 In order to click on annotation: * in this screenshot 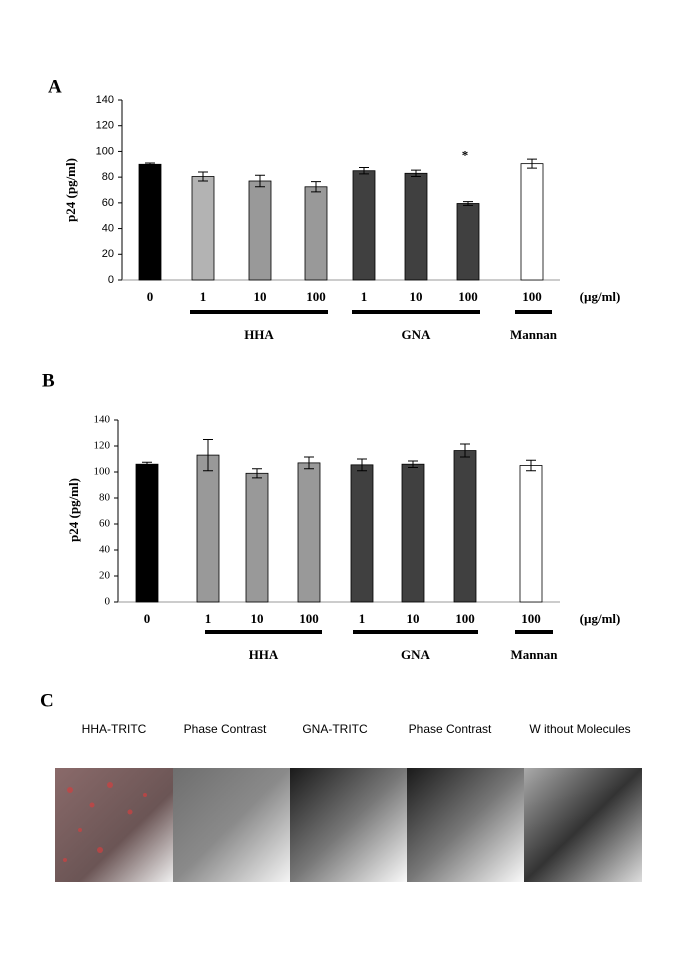, I will do `click(465, 155)`.